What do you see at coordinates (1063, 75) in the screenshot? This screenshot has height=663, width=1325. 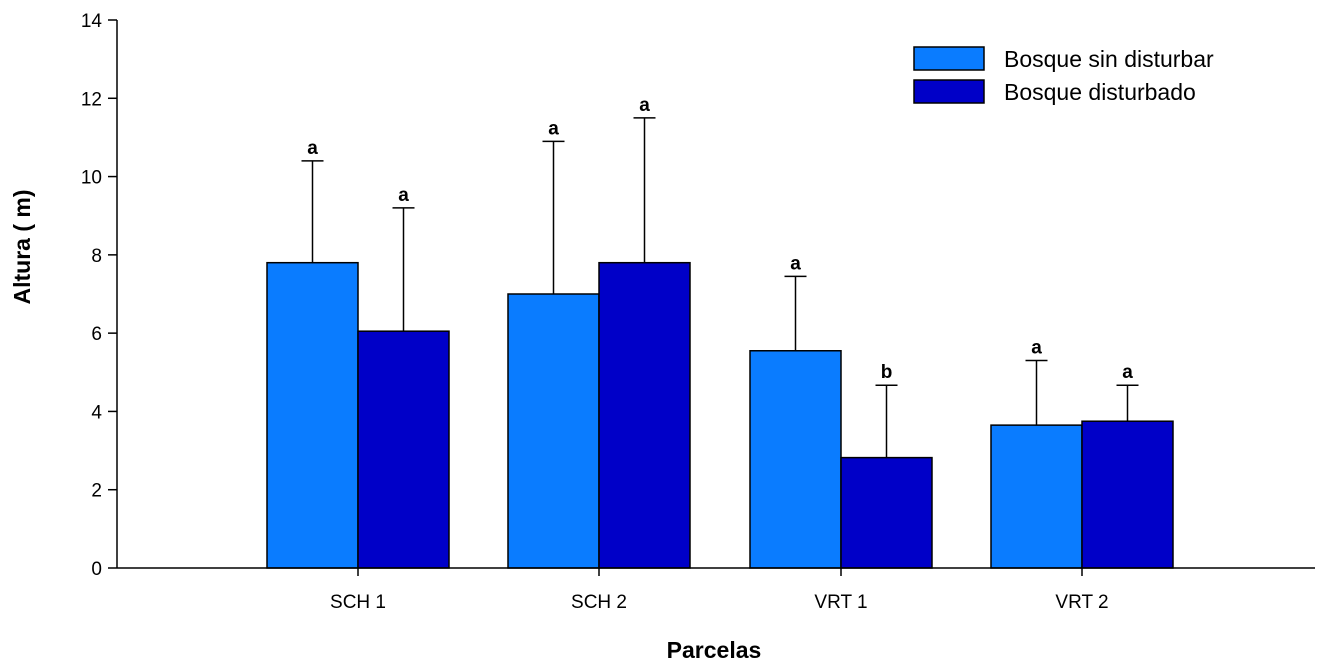 I see `legend: Bosque sin disturbar Bosque disturbado` at bounding box center [1063, 75].